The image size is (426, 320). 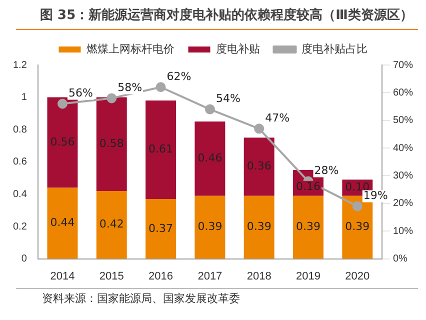 What do you see at coordinates (277, 118) in the screenshot?
I see `data-label: 47%` at bounding box center [277, 118].